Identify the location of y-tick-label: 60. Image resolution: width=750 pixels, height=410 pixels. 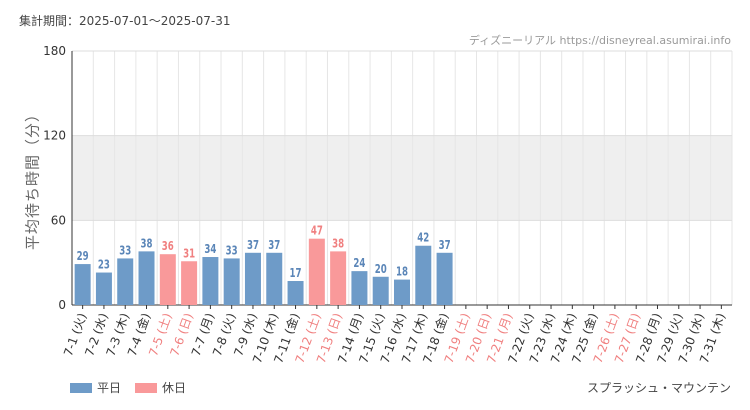
(58, 220).